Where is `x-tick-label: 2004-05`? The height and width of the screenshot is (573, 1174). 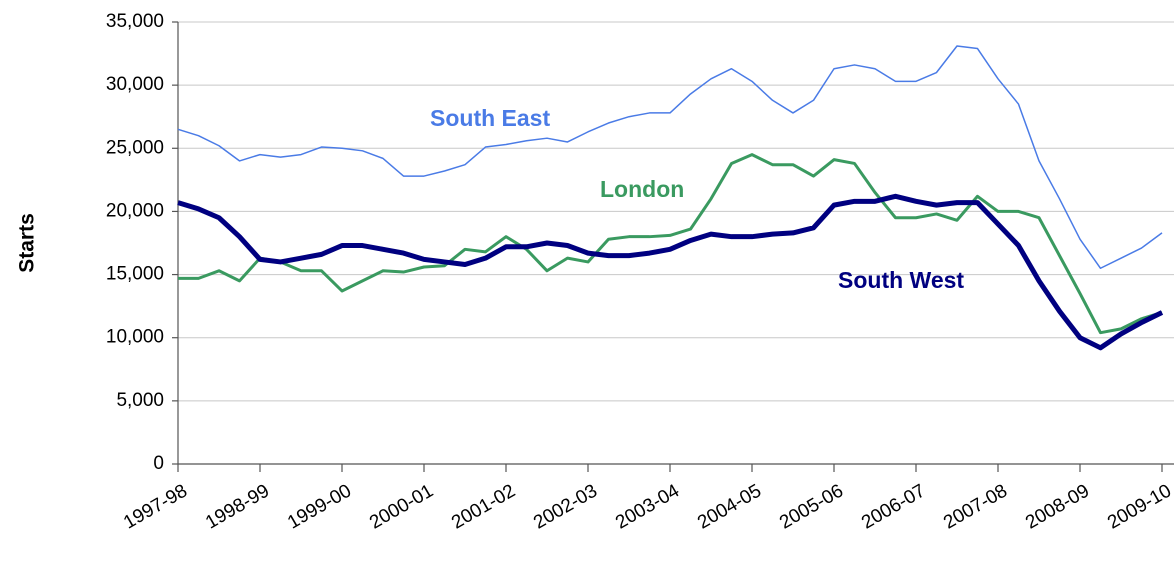
x-tick-label: 2004-05 is located at coordinates (729, 506).